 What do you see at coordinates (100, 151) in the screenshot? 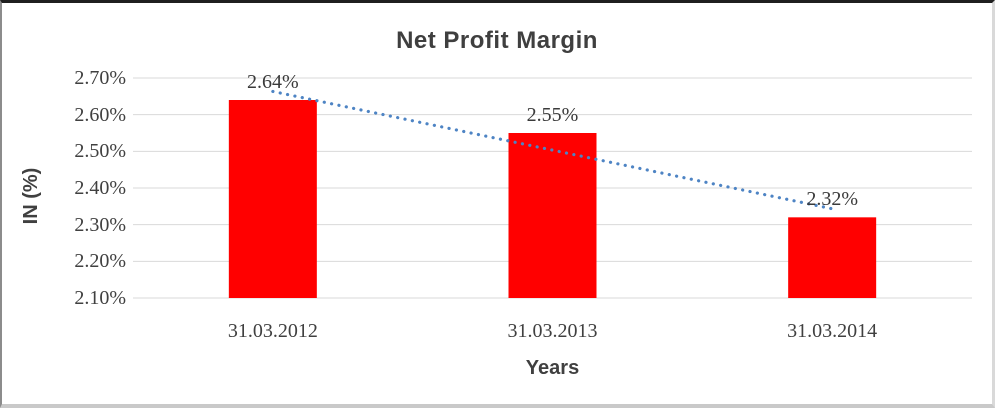
I see `y-tick-label: 2.50%` at bounding box center [100, 151].